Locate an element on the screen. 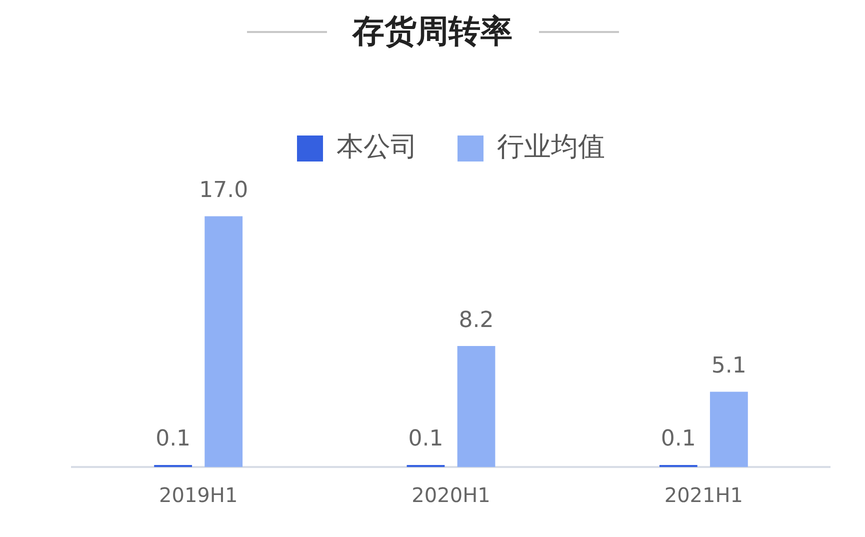 This screenshot has width=865, height=537. legend-label: 本公司 is located at coordinates (377, 147).